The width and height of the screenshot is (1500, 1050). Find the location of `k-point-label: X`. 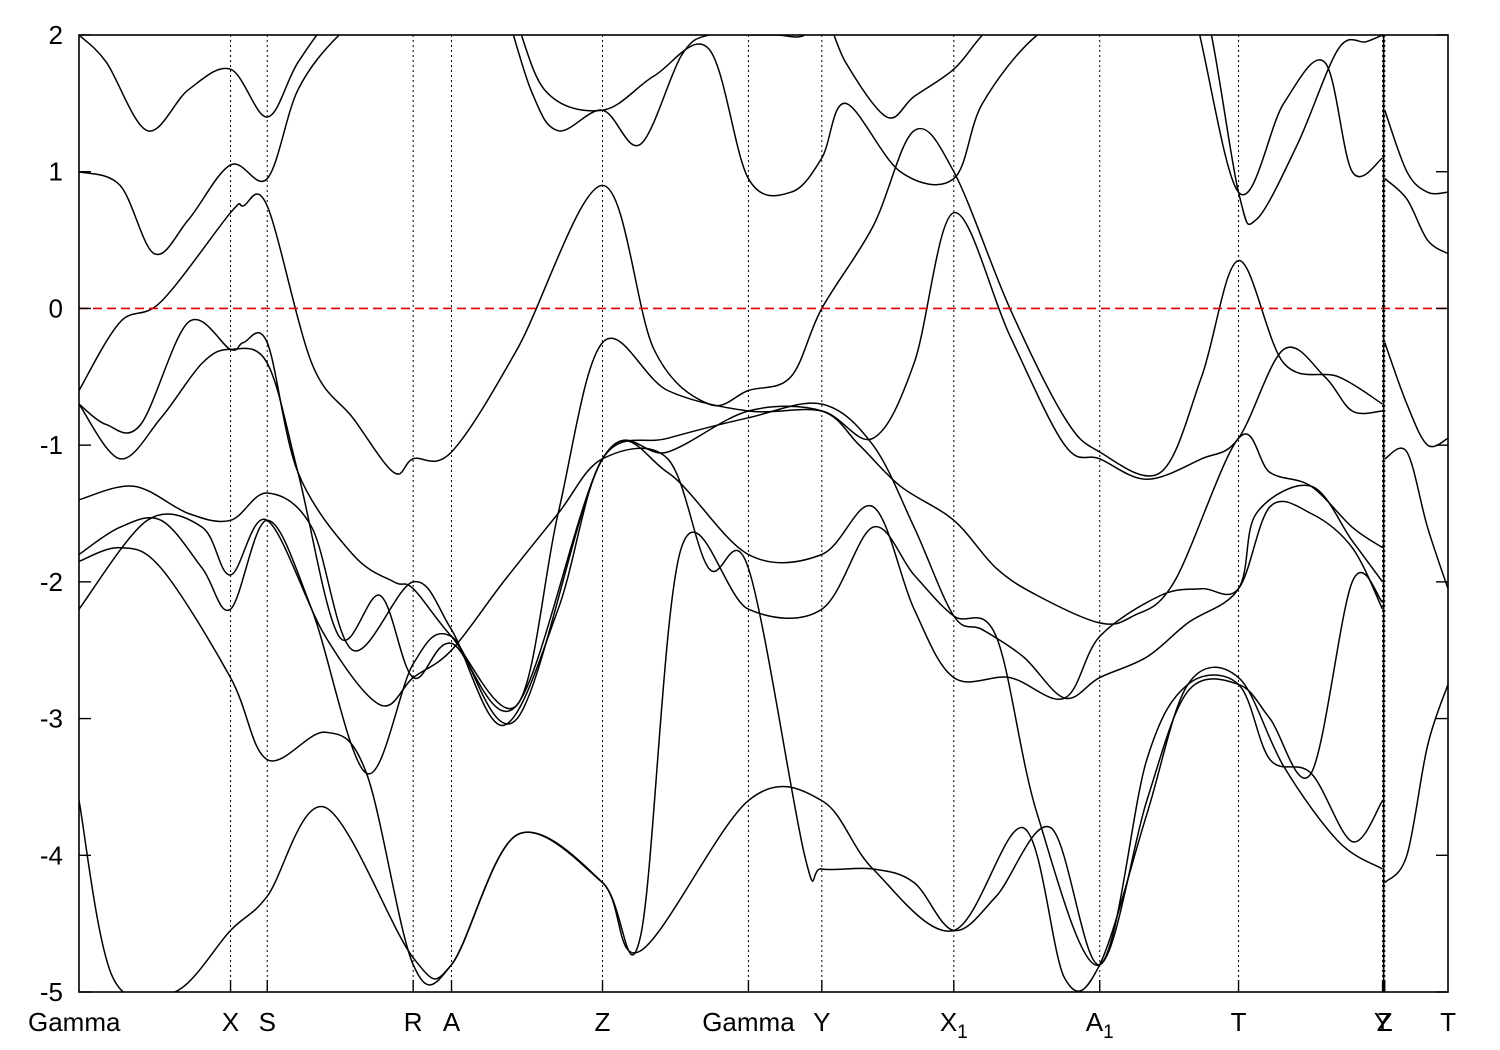

k-point-label: X is located at coordinates (230, 1022).